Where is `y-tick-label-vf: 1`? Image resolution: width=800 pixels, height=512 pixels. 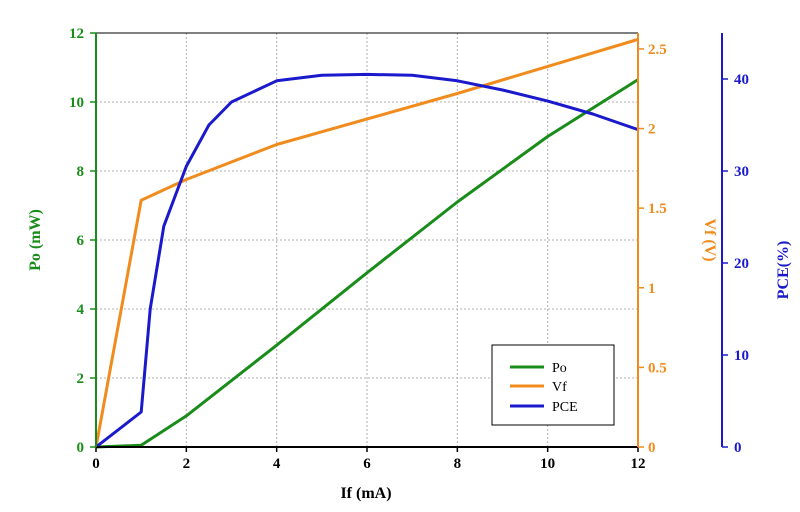
y-tick-label-vf: 1 is located at coordinates (652, 289).